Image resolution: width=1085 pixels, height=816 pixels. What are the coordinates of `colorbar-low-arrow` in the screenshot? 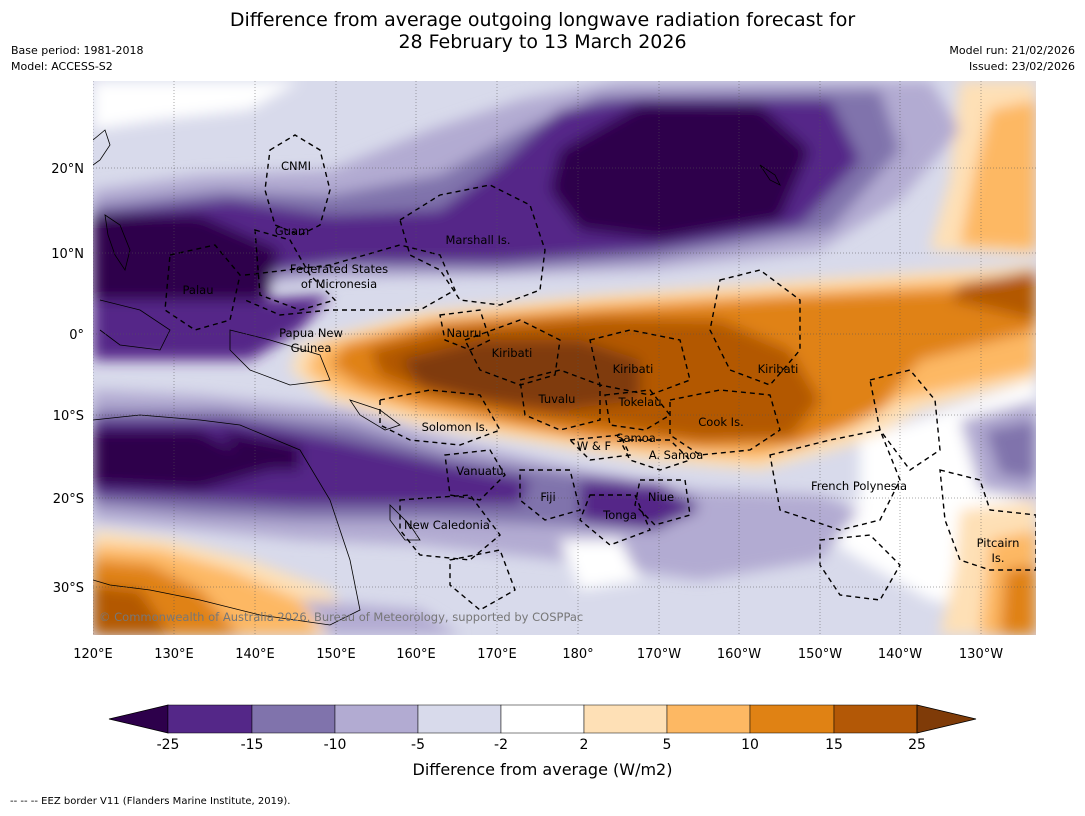 It's located at (138, 719).